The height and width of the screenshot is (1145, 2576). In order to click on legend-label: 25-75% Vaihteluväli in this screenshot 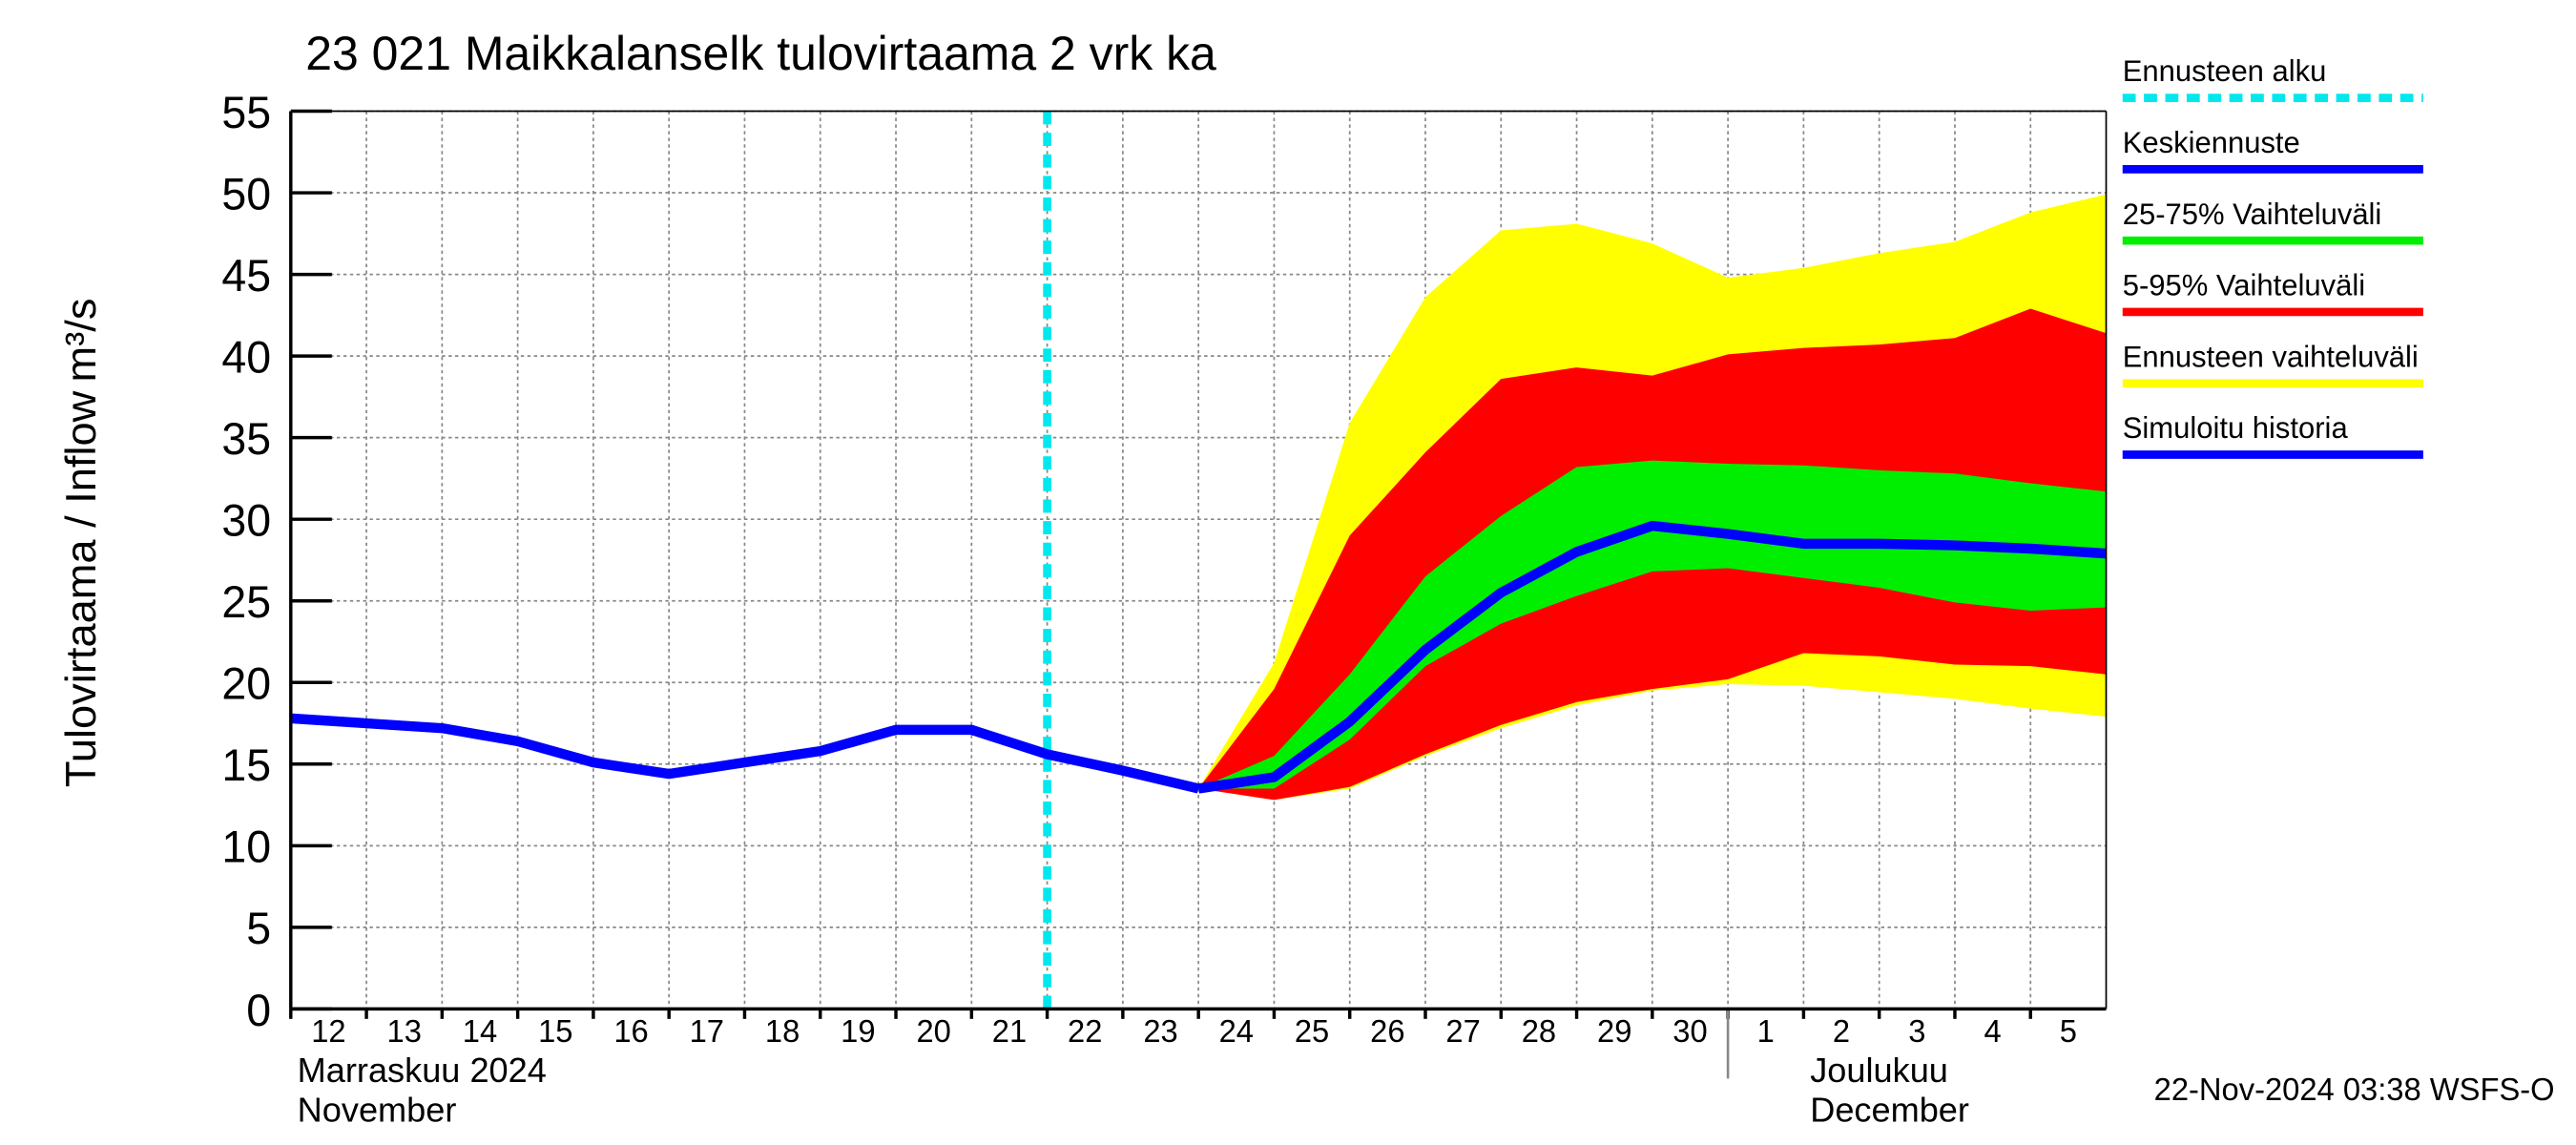, I will do `click(2252, 214)`.